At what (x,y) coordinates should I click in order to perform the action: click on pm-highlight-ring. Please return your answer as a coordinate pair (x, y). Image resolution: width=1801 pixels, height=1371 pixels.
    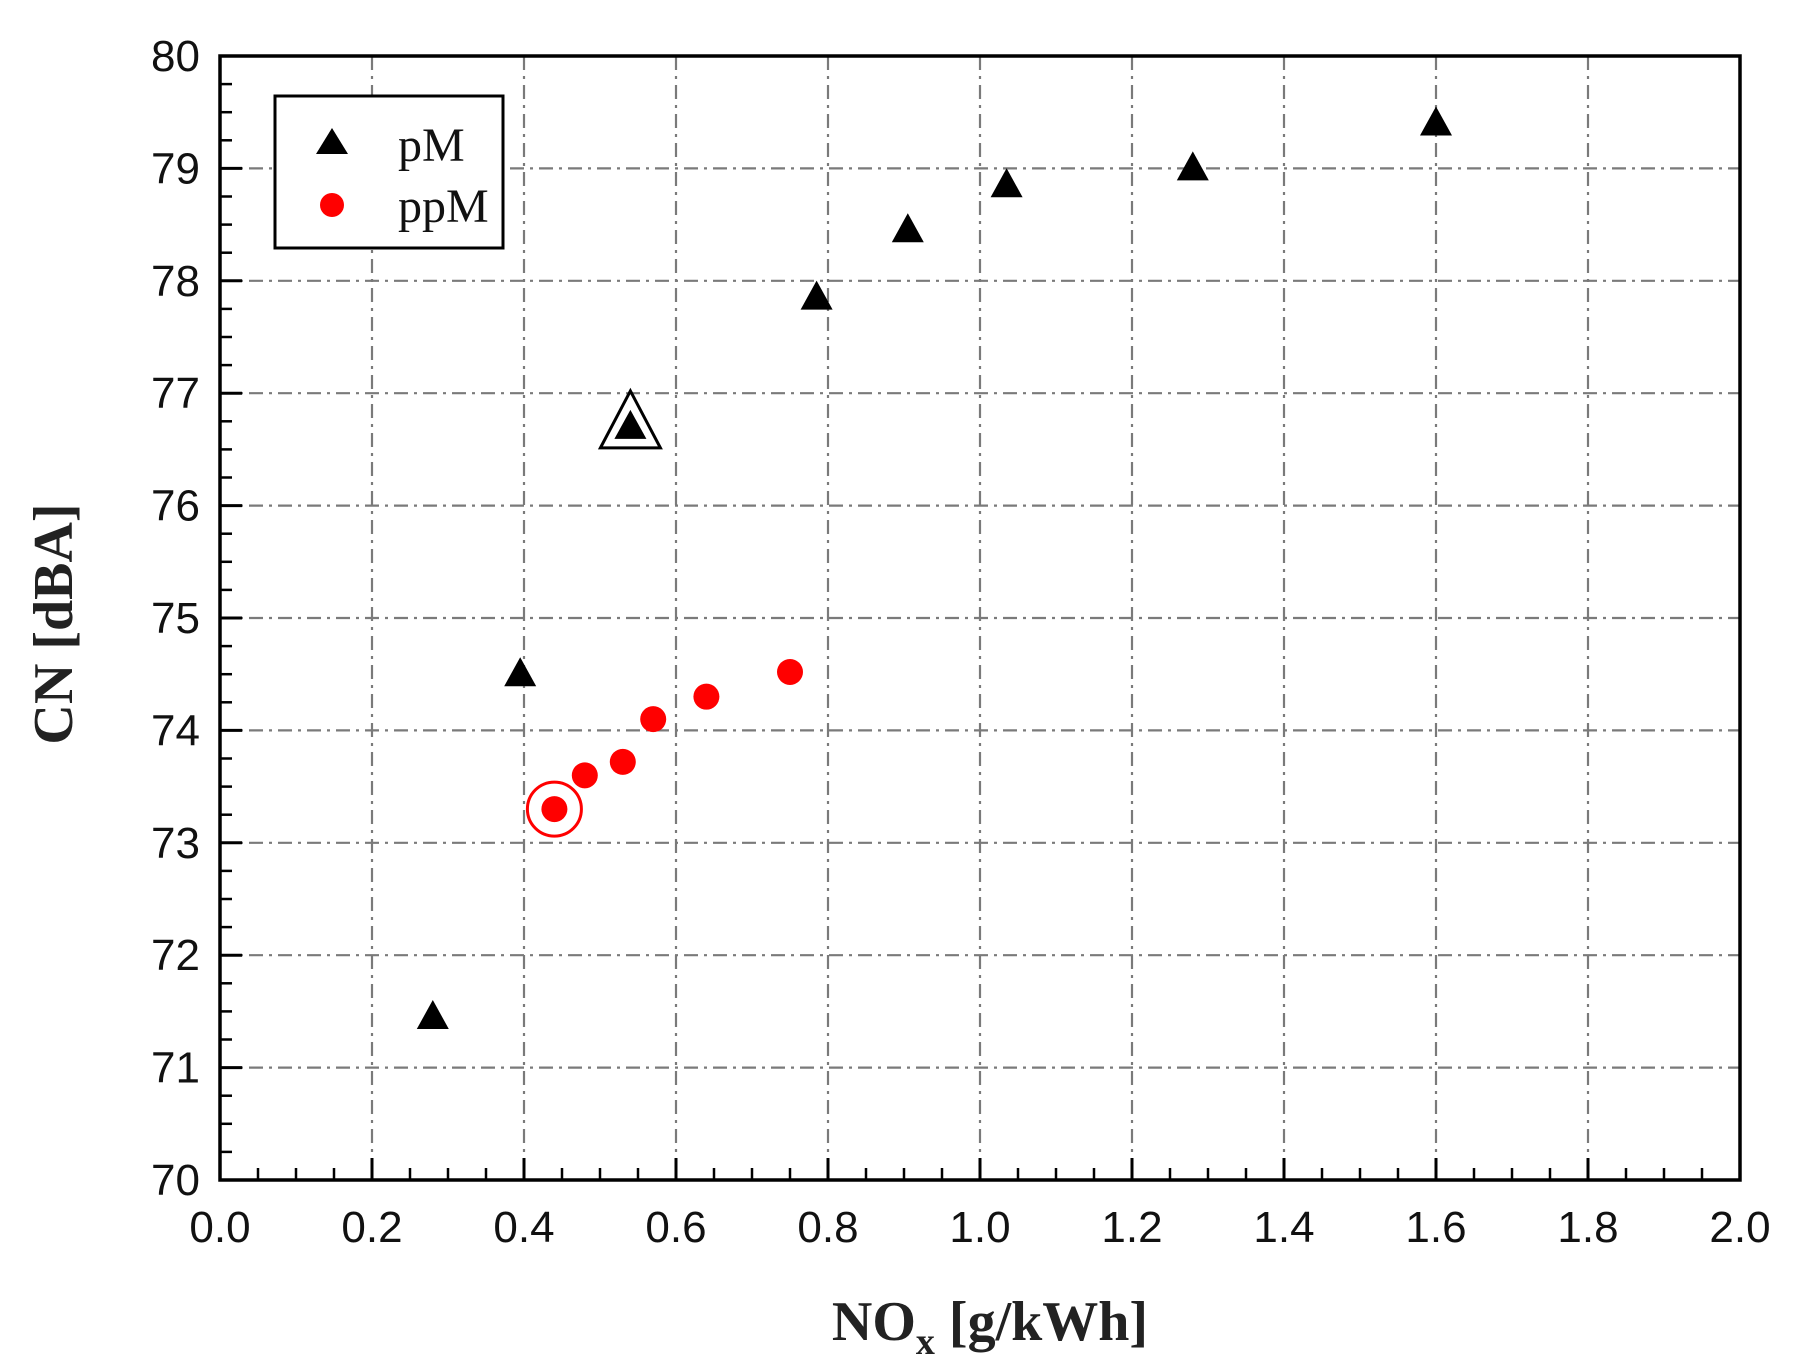
    Looking at the image, I should click on (630, 418).